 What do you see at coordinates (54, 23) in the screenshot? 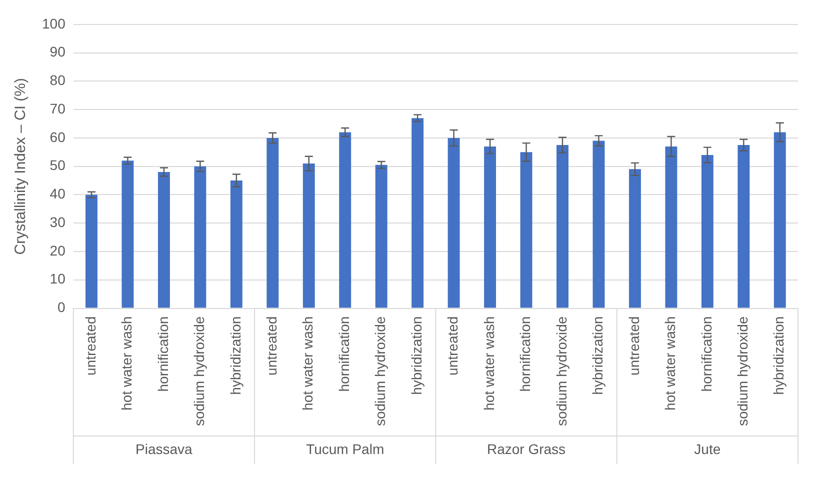
I see `y-tick-label: 100` at bounding box center [54, 23].